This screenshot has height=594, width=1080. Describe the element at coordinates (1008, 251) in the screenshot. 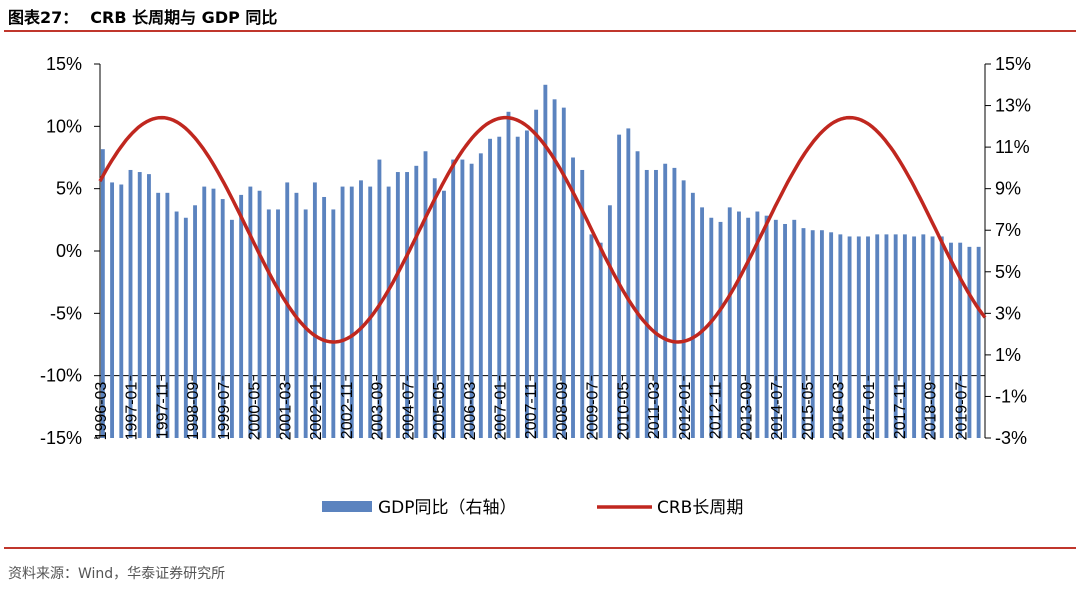

I see `right-axis-ticks: 15% 13% 11% 9% 7% 5% 3% 1% -1% -3%` at that location.